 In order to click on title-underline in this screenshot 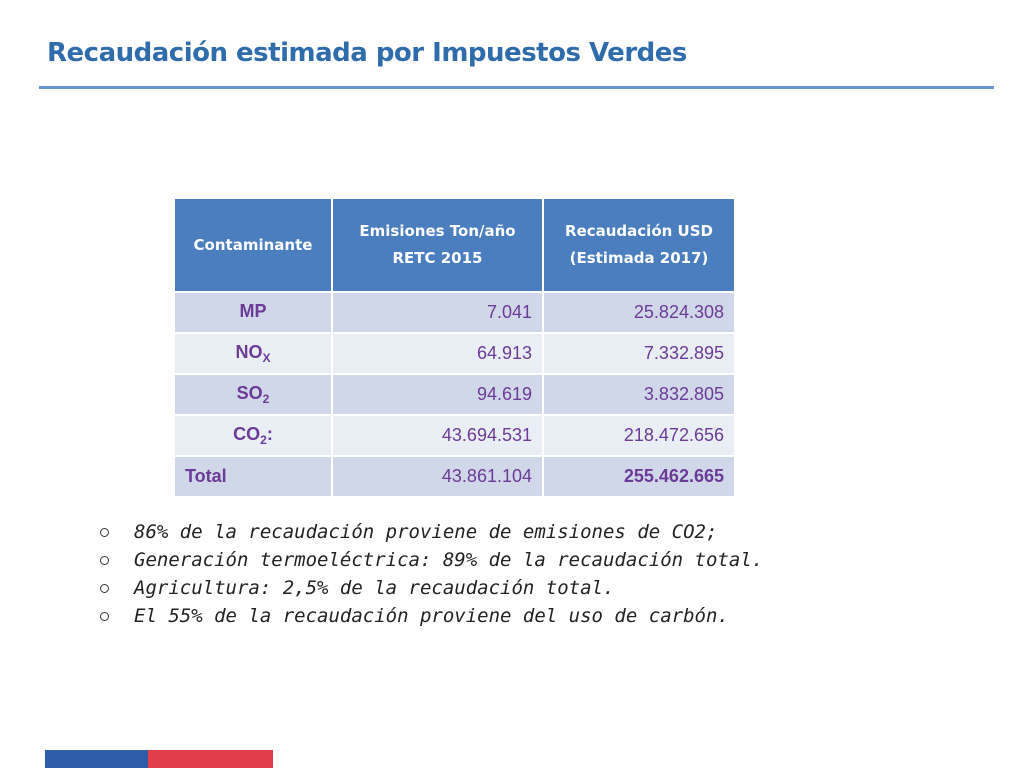, I will do `click(516, 87)`.